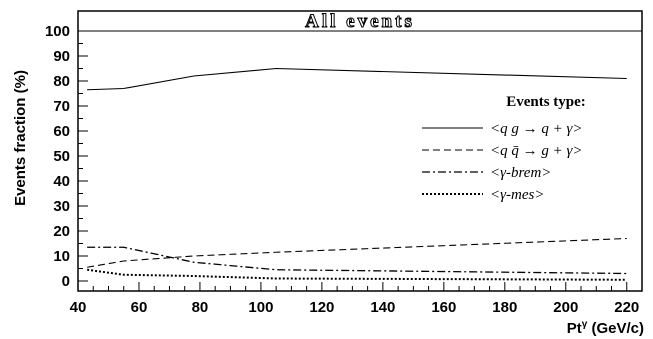  I want to click on x-axis-label-main: Pt, so click(574, 328).